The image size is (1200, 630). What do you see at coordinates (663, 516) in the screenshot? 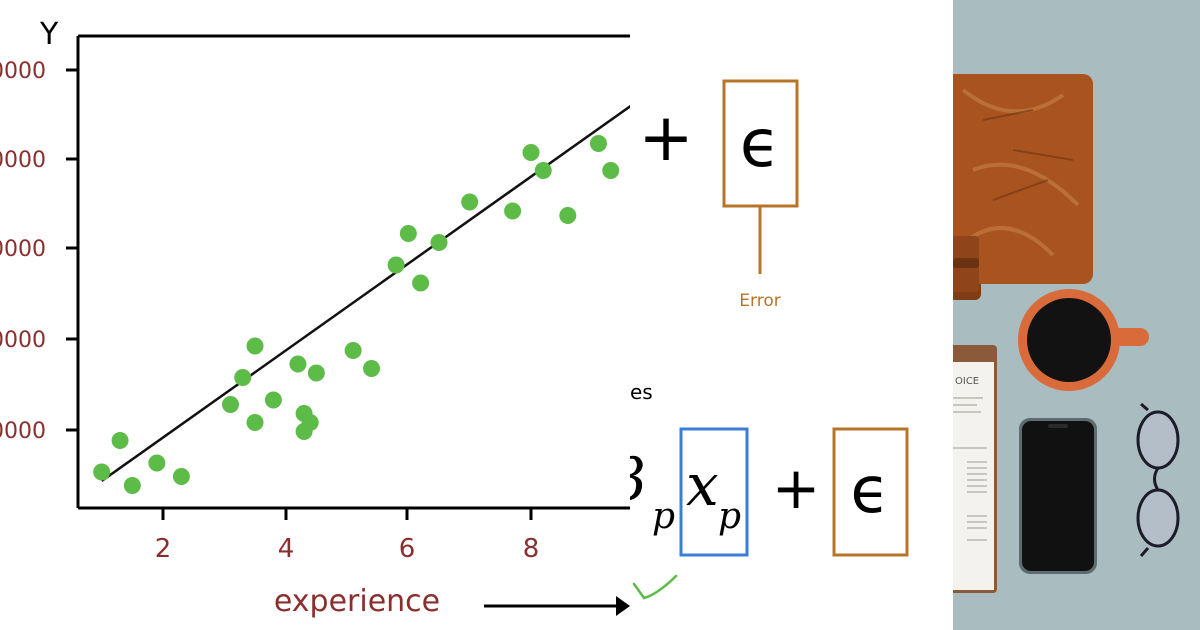
I see `beta-subscript: p` at bounding box center [663, 516].